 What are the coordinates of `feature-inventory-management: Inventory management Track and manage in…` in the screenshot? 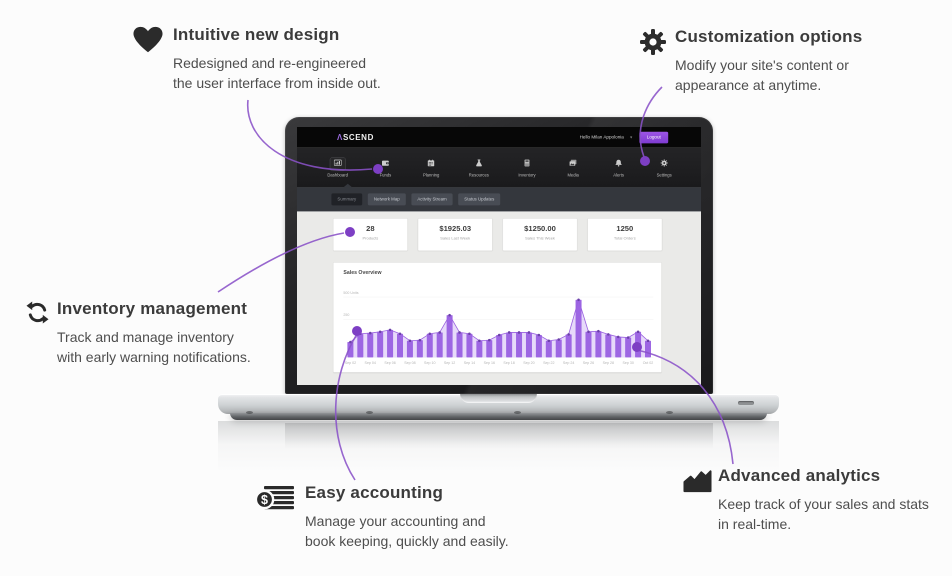 It's located at (138, 333).